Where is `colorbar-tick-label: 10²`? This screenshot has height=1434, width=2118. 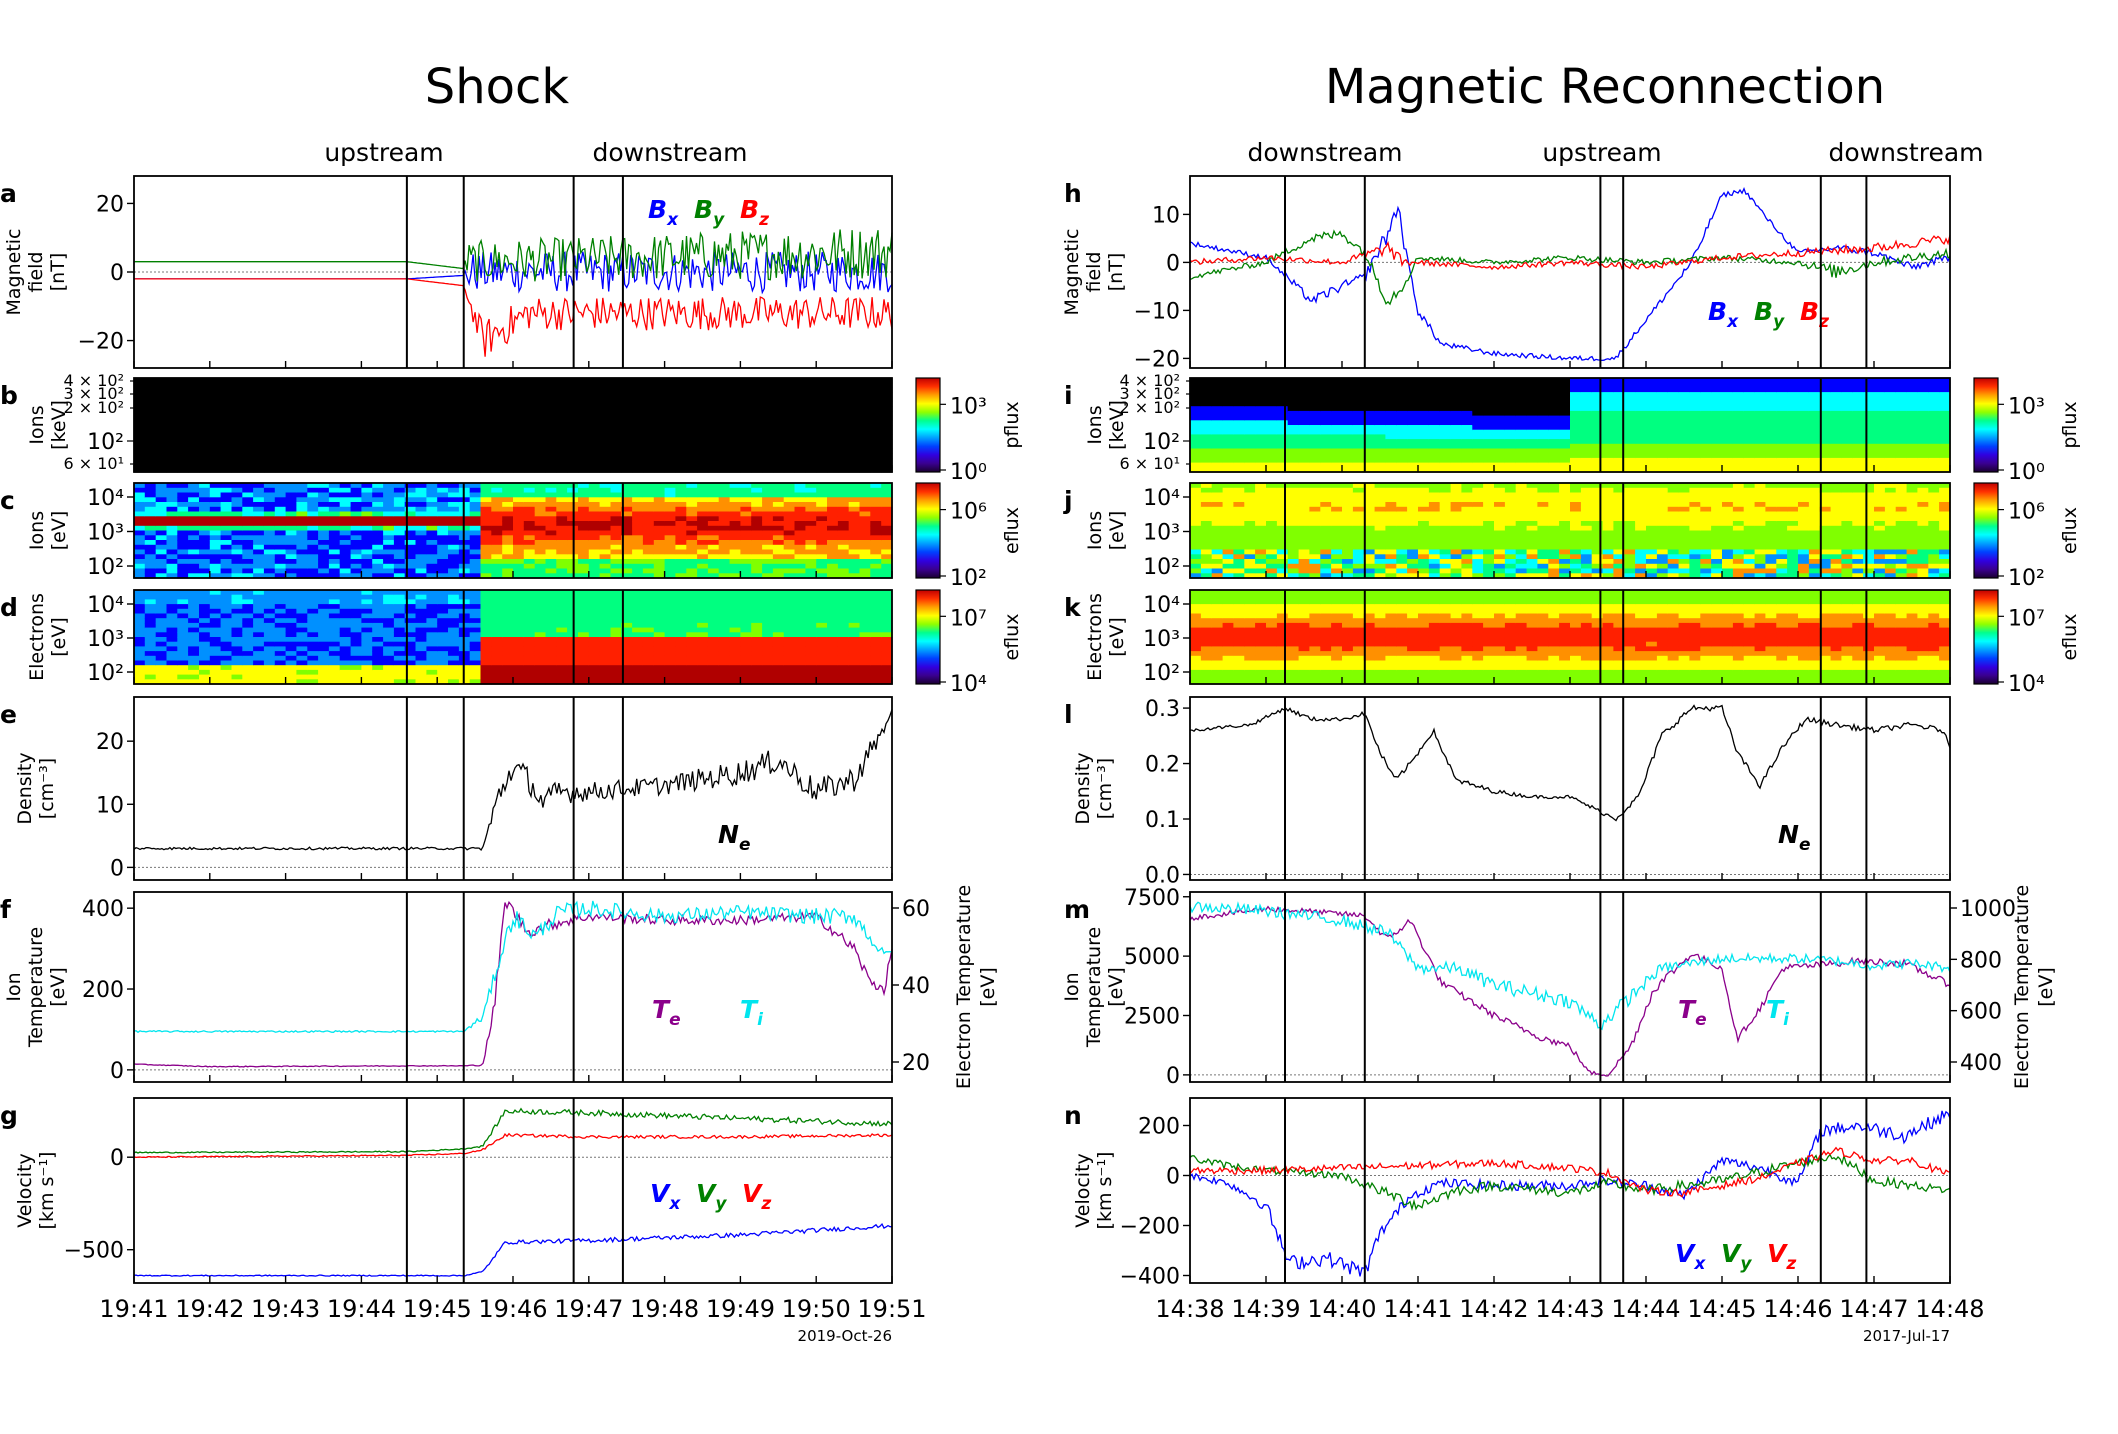
colorbar-tick-label: 10² is located at coordinates (968, 578).